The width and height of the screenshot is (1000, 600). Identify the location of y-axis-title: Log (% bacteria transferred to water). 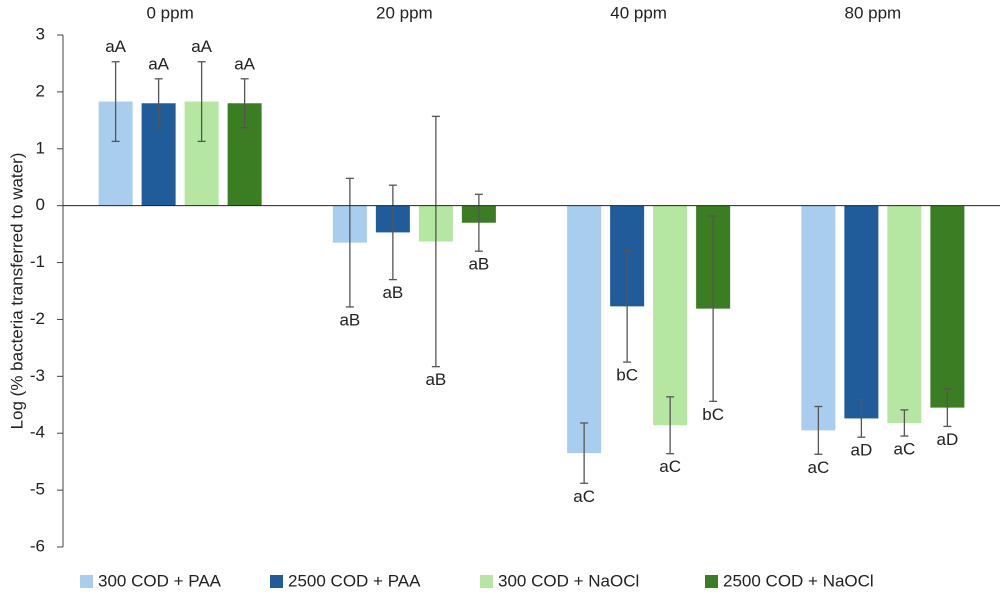
(16, 291).